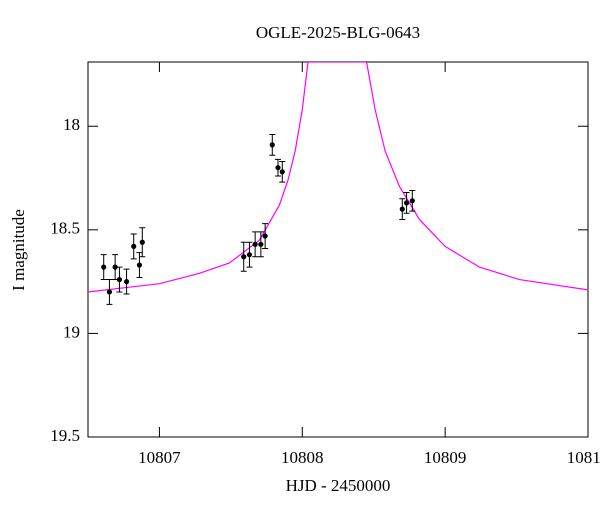  What do you see at coordinates (302, 457) in the screenshot?
I see `x-tick-label: 10808` at bounding box center [302, 457].